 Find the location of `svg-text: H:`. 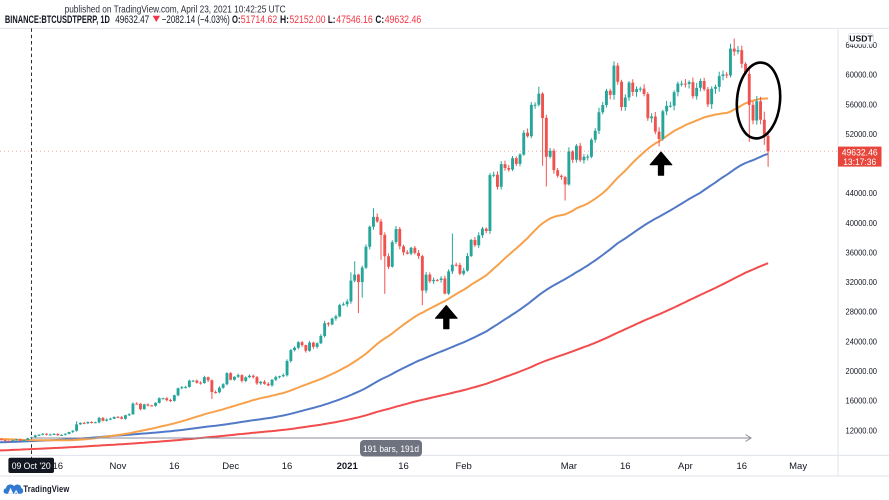

svg-text: H: is located at coordinates (284, 20).